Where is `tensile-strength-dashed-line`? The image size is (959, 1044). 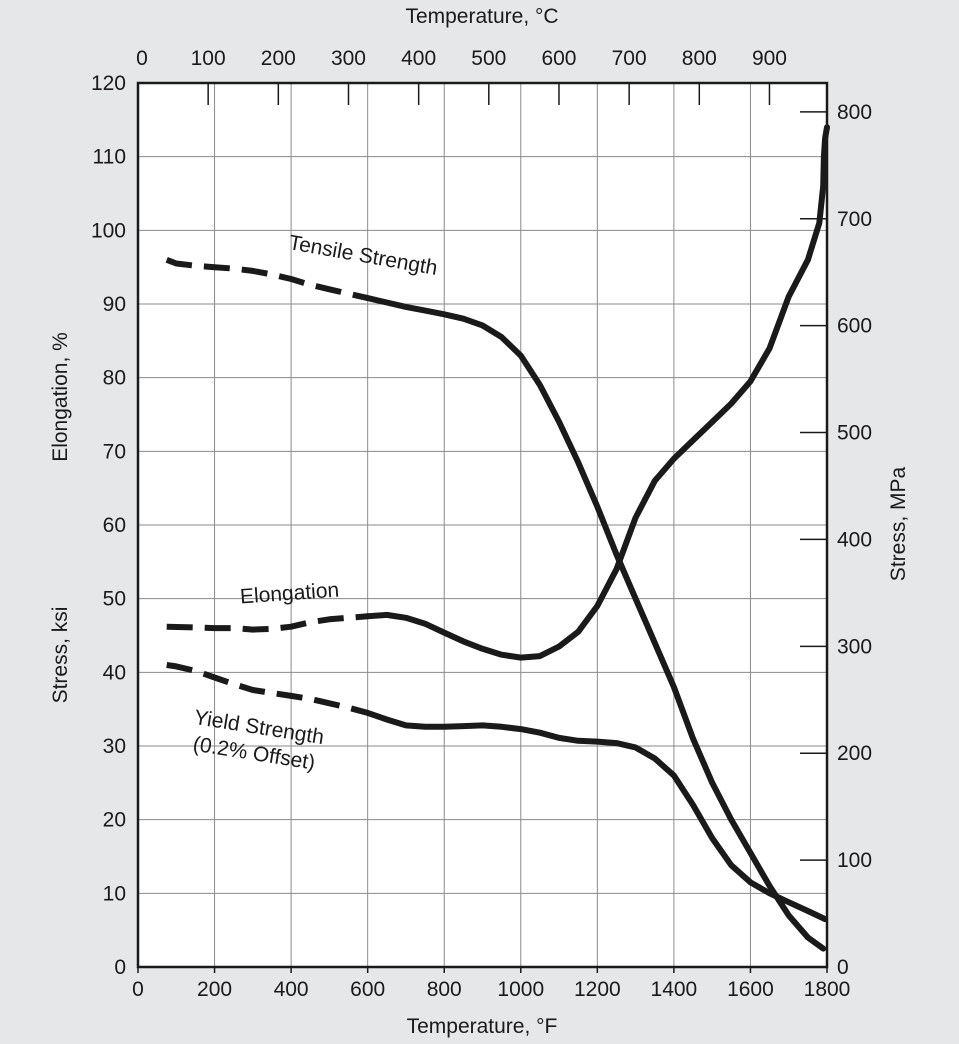
tensile-strength-dashed-line is located at coordinates (267, 279).